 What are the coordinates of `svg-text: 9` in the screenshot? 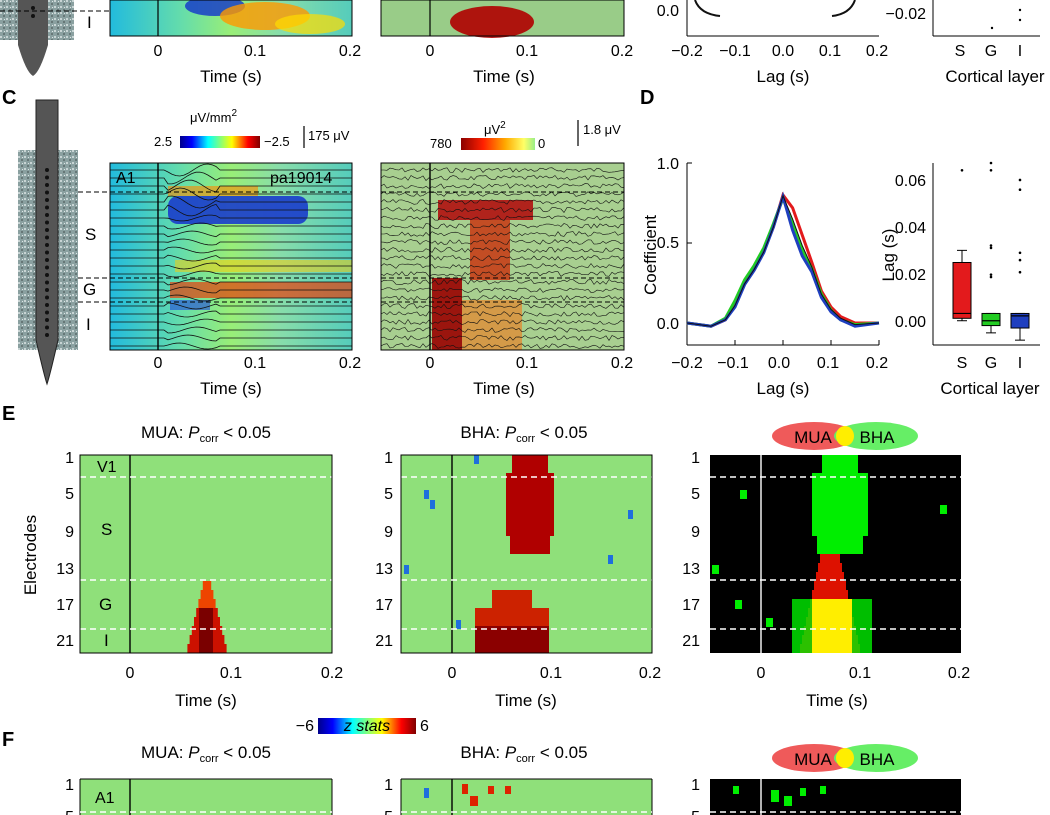 It's located at (388, 532).